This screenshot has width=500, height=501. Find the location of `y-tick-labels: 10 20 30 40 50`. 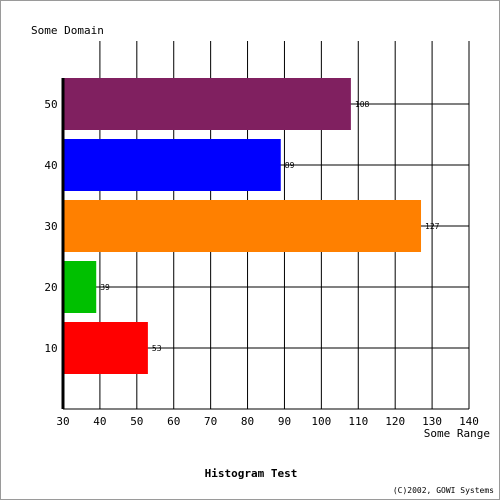

y-tick-labels: 10 20 30 40 50 is located at coordinates (50, 226).